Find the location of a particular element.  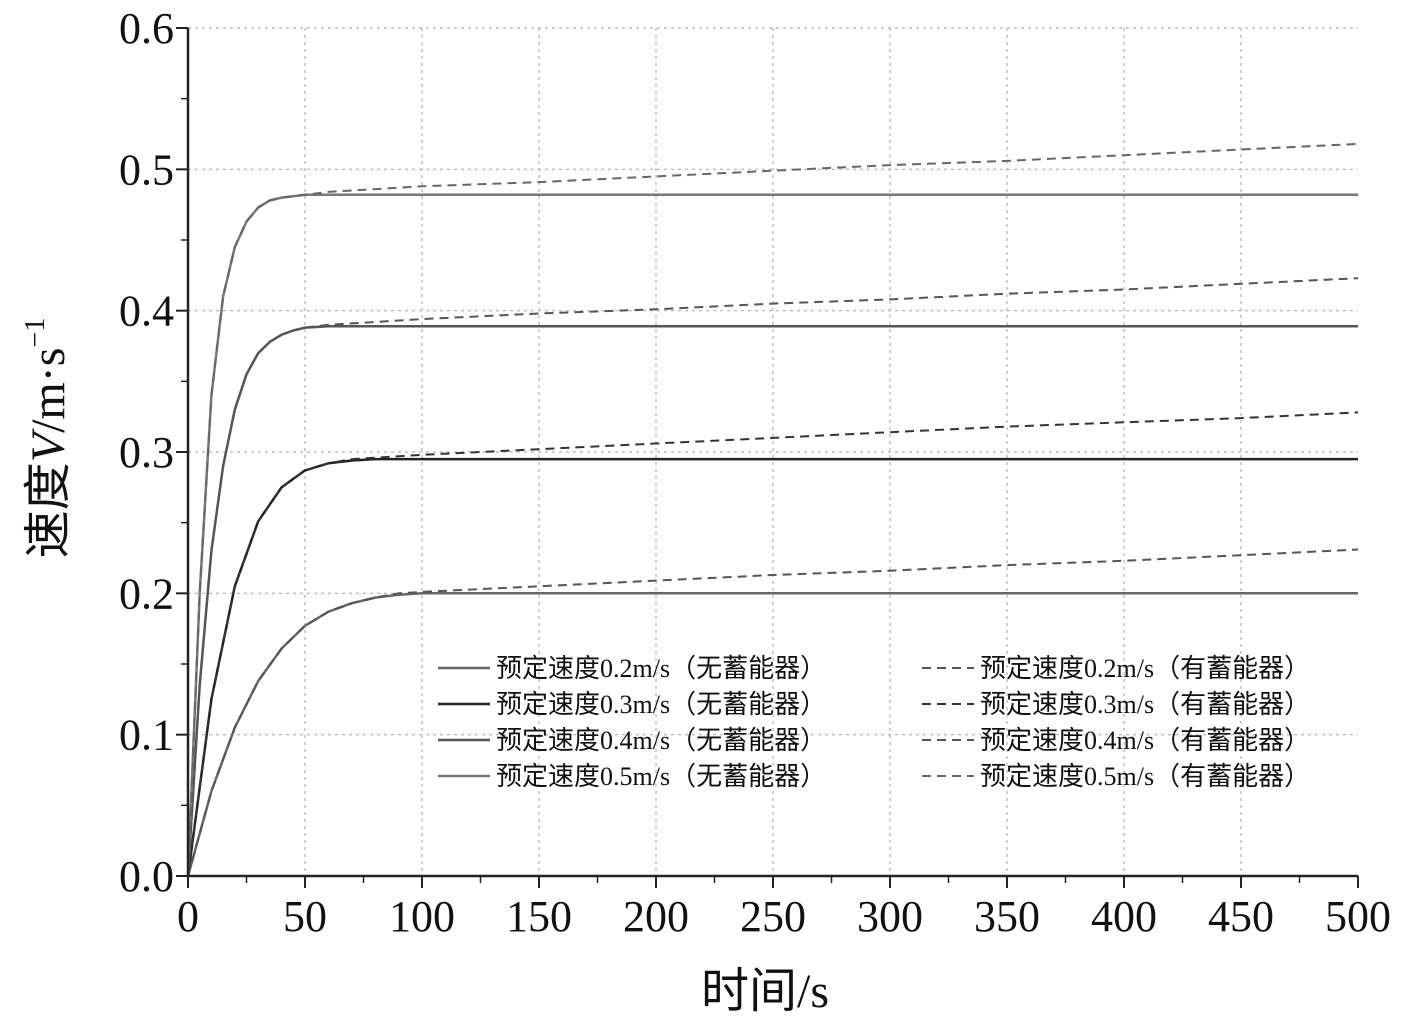

x-tick-label: 200 is located at coordinates (656, 916).